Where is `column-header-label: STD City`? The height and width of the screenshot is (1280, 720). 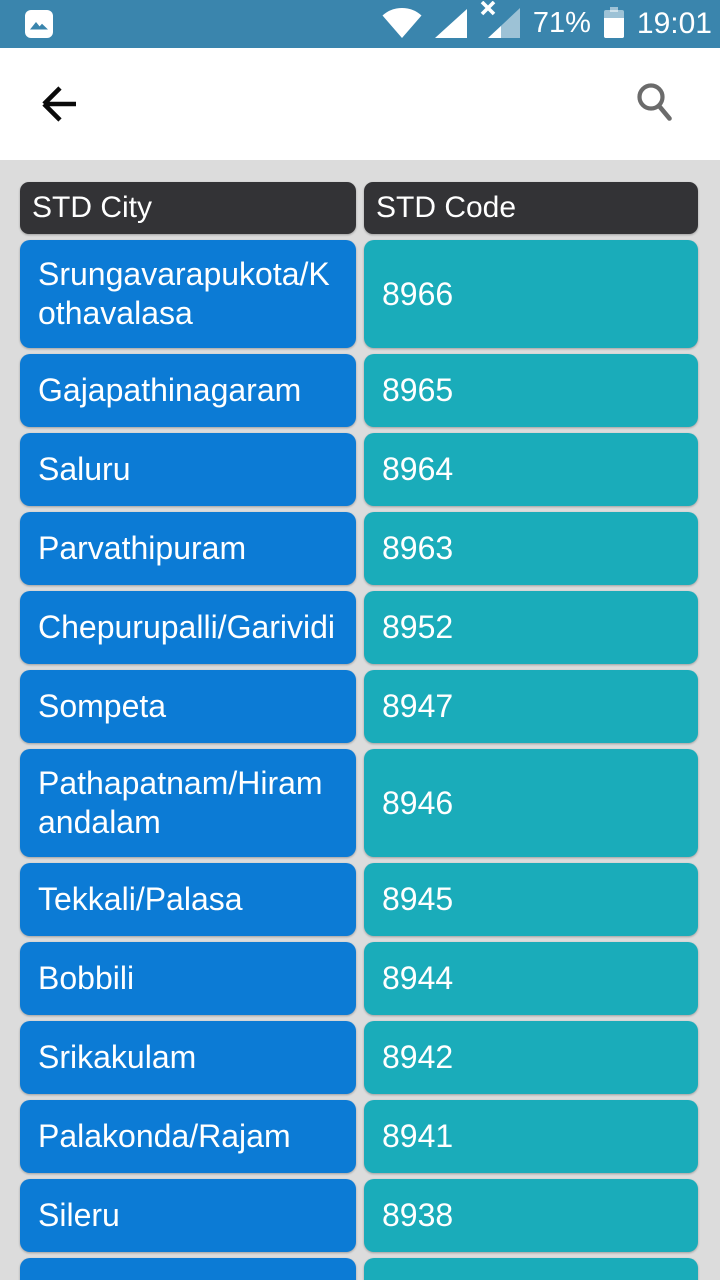 column-header-label: STD City is located at coordinates (92, 207).